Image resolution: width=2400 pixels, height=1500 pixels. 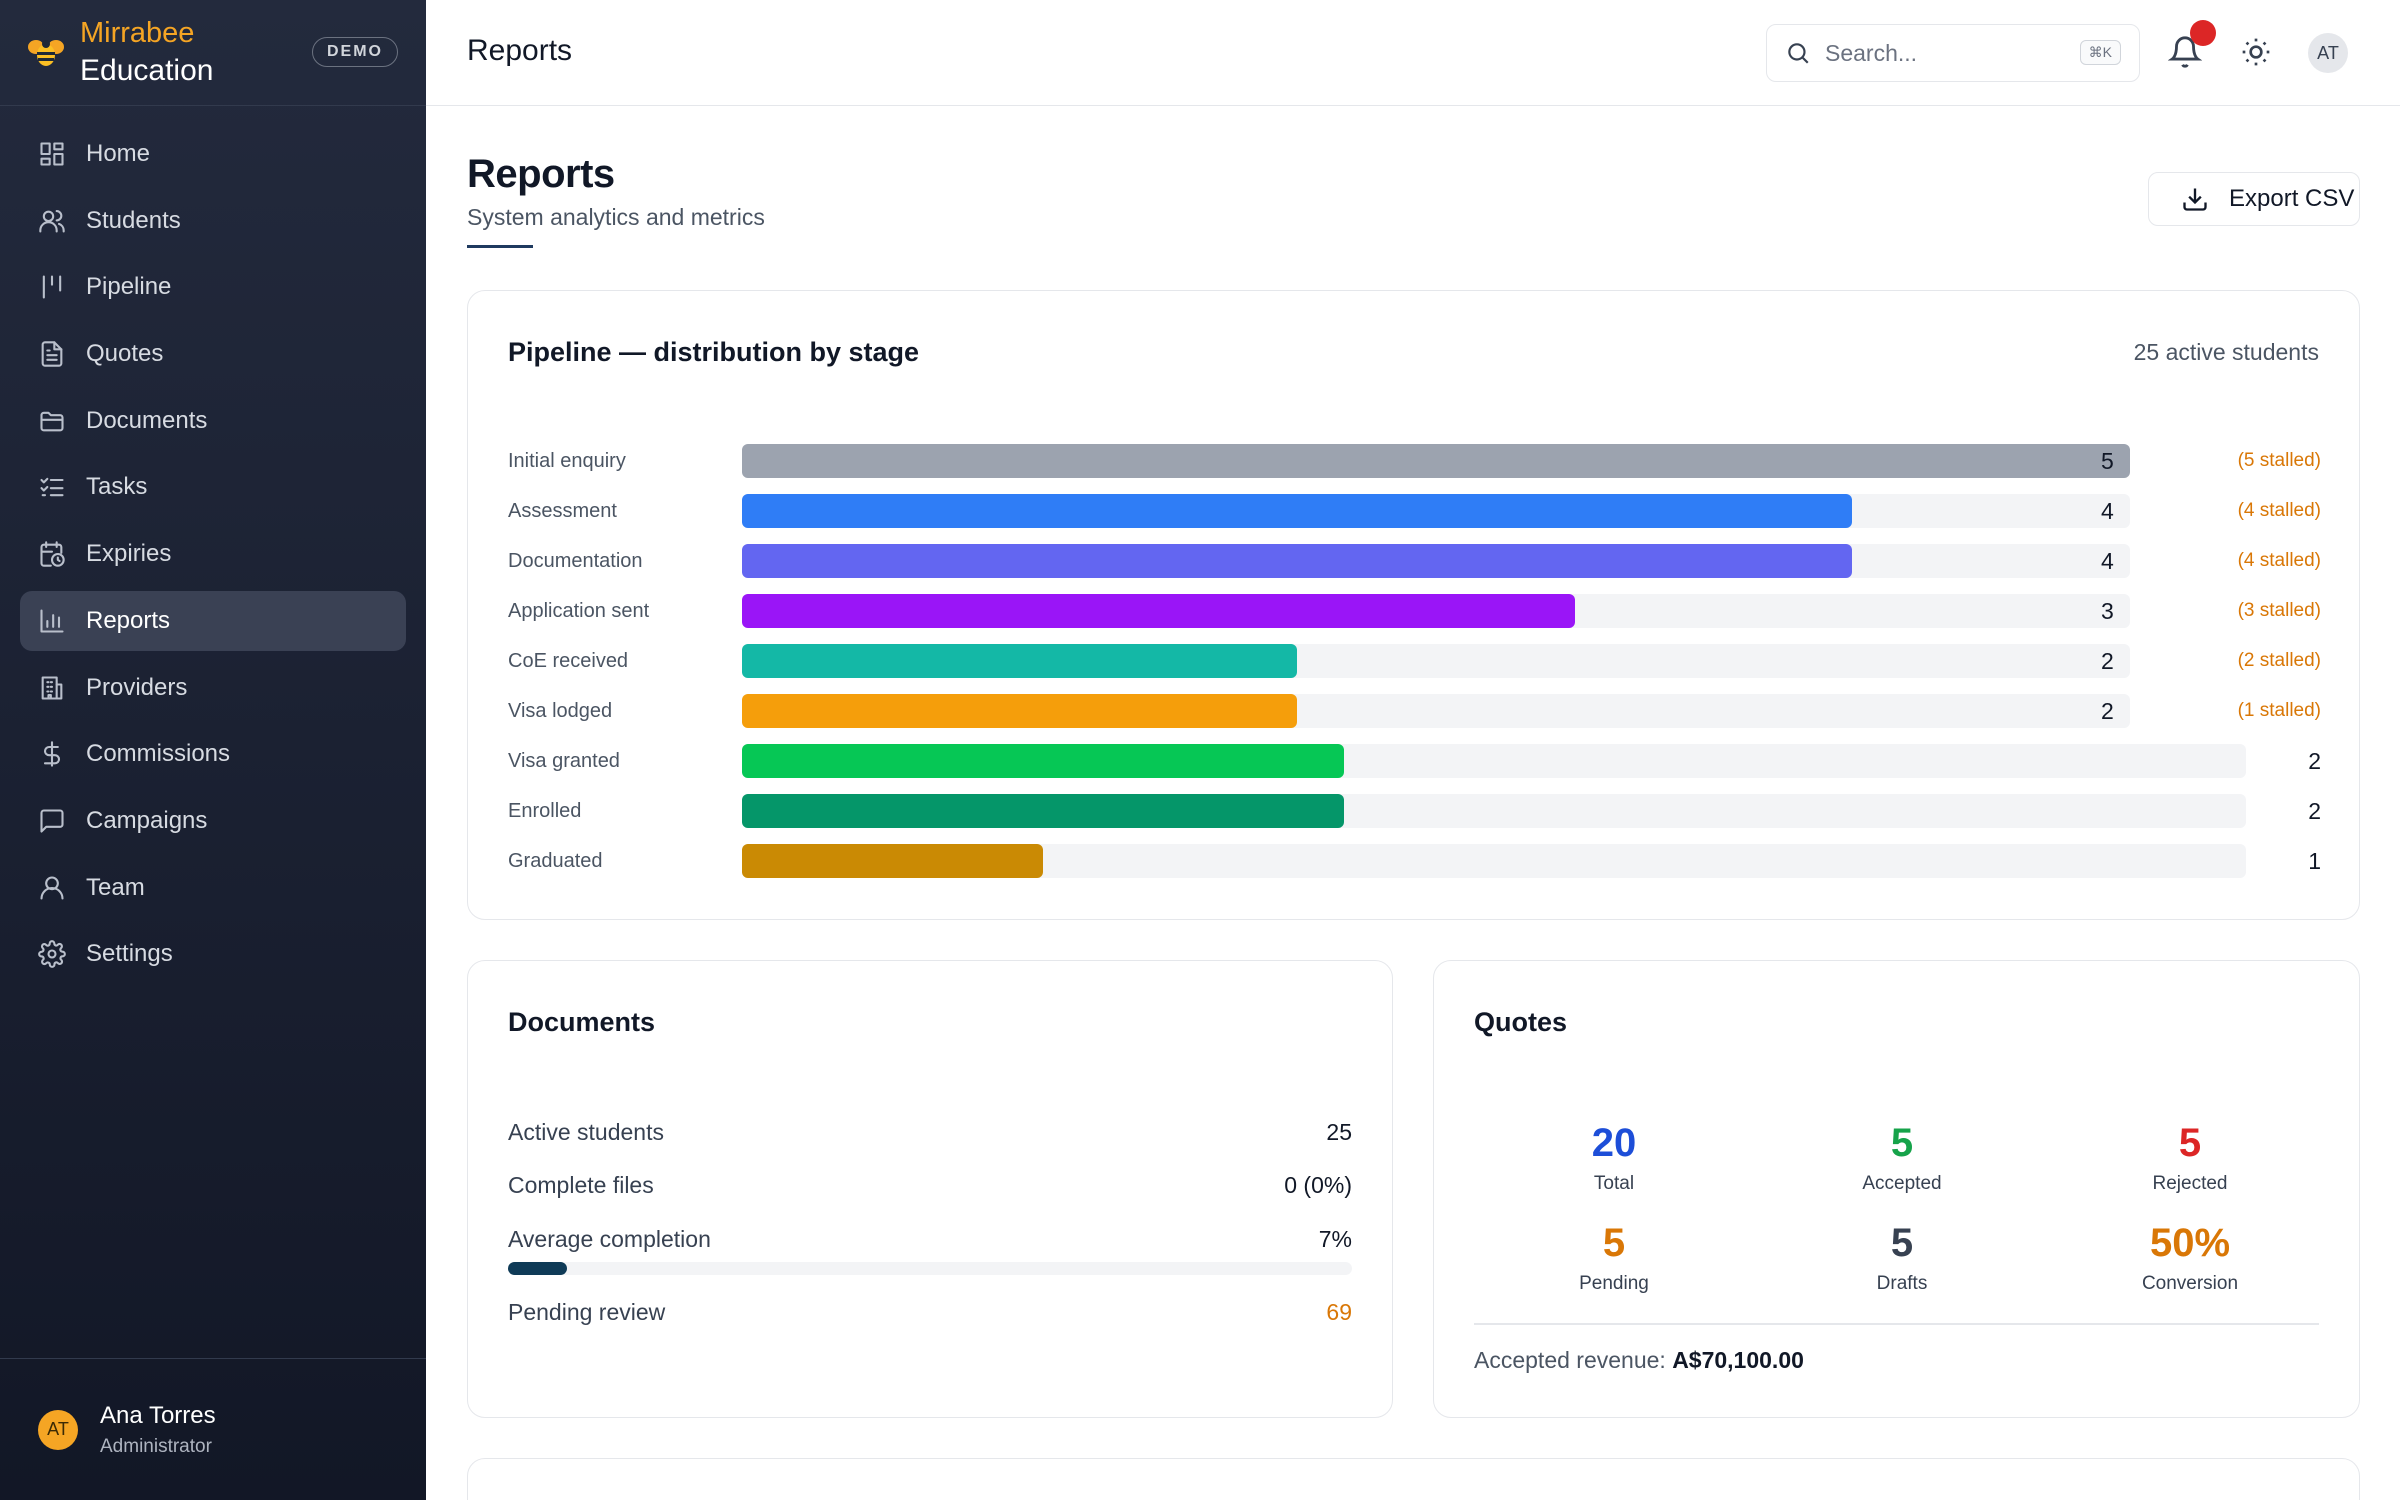 I want to click on search-input: Search... ⌘K, so click(x=1953, y=53).